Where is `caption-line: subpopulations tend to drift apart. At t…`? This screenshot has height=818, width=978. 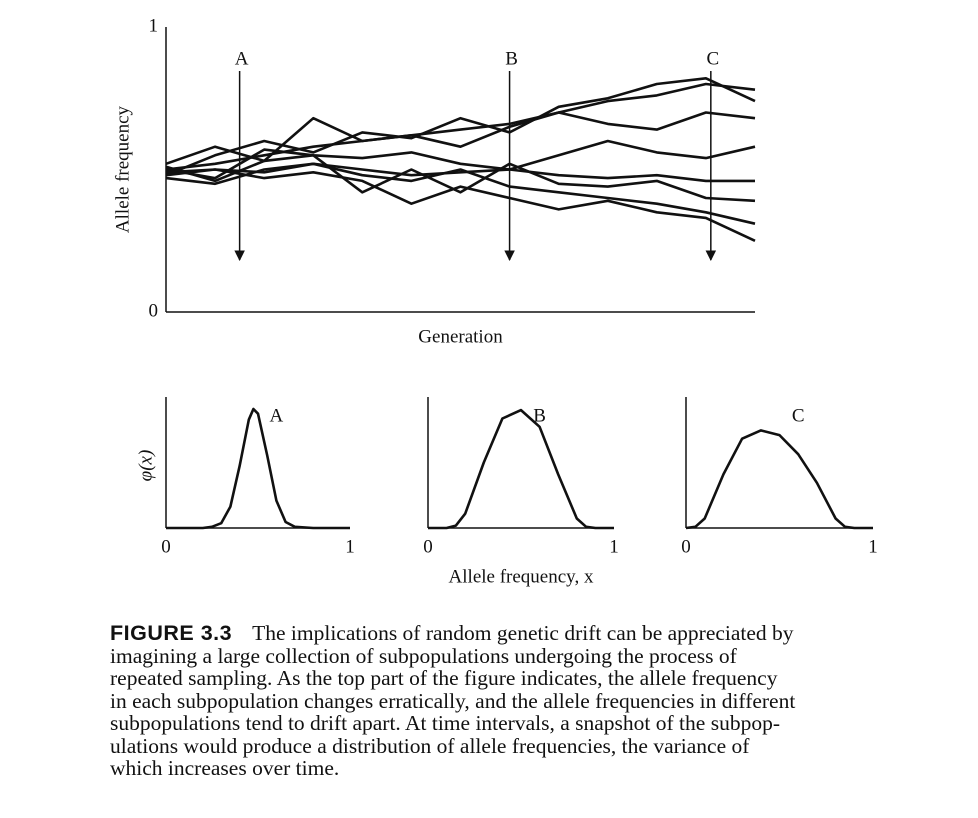
caption-line: subpopulations tend to drift apart. At t… is located at coordinates (445, 723).